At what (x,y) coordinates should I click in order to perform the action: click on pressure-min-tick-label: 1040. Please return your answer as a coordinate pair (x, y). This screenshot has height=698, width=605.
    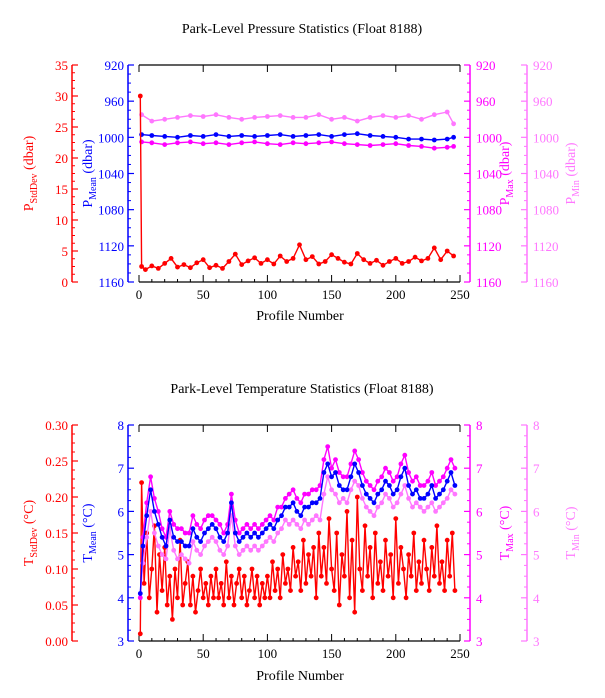
    Looking at the image, I should click on (546, 174).